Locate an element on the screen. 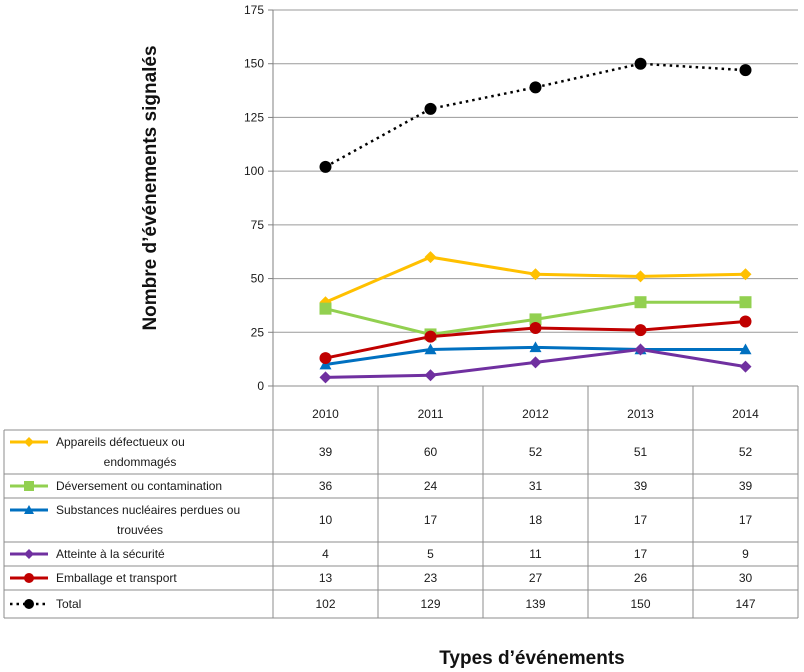 The width and height of the screenshot is (804, 672). y-axis-label: Nombre d’événements signalés is located at coordinates (150, 187).